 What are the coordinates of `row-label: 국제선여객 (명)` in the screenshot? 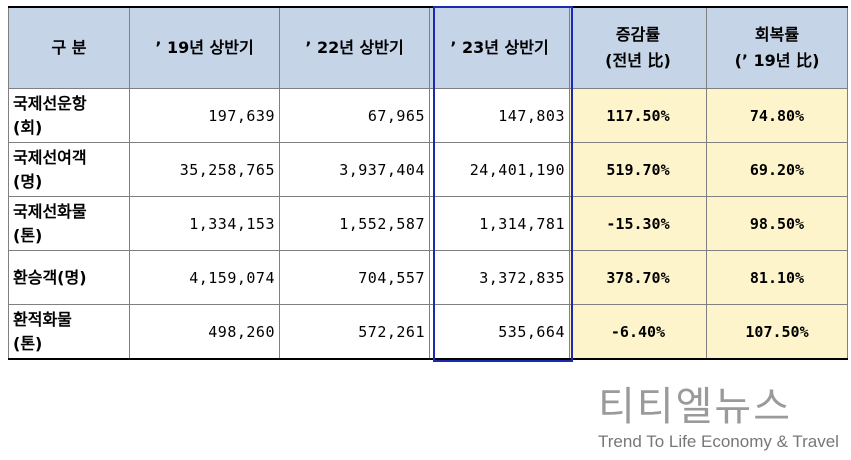 It's located at (69, 169).